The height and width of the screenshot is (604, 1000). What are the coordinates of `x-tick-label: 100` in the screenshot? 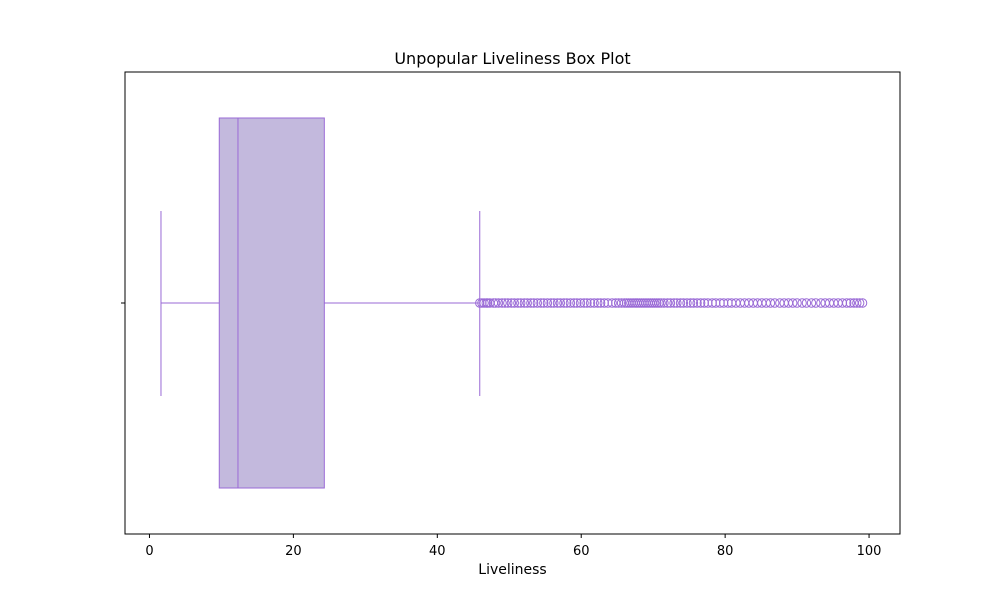 It's located at (869, 551).